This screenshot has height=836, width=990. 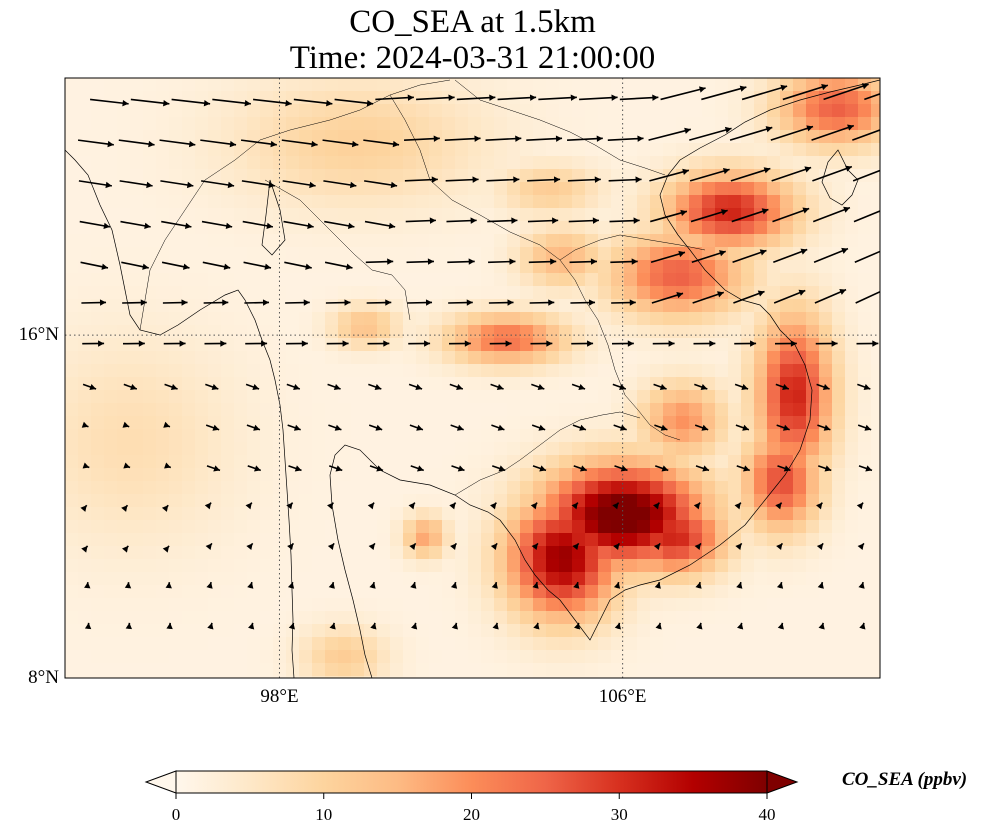 I want to click on colorbar-tick-label: 10, so click(x=324, y=814).